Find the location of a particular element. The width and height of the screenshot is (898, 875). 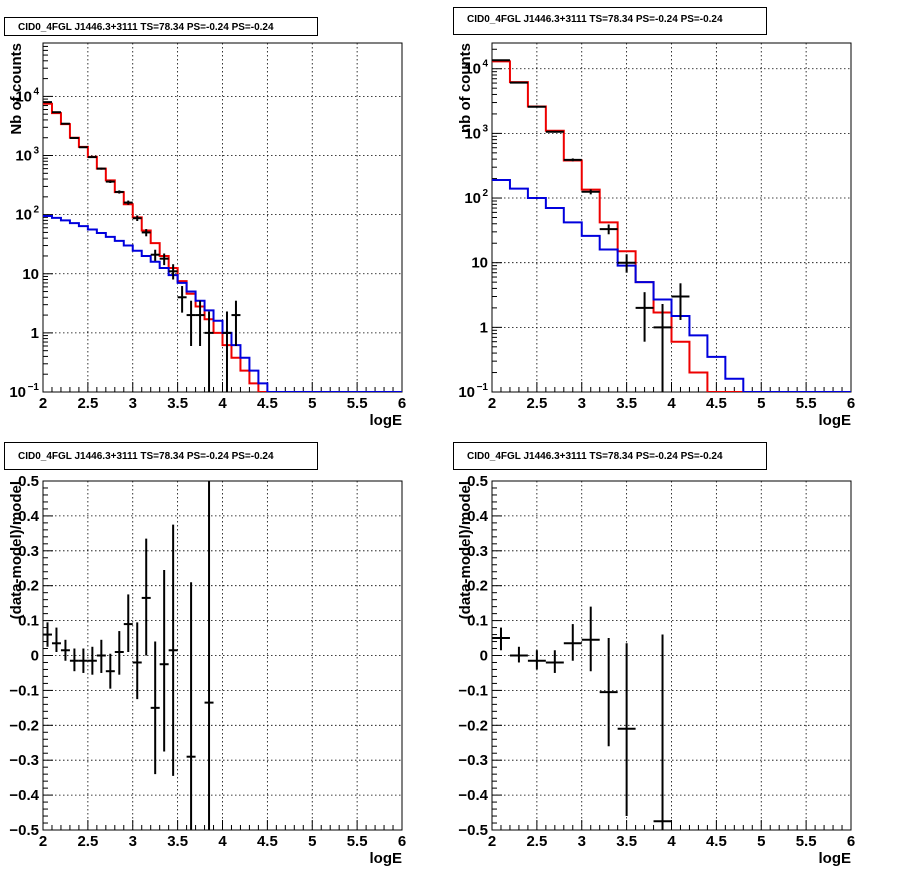

y-axis-label: Nb of counts is located at coordinates (16, 89).